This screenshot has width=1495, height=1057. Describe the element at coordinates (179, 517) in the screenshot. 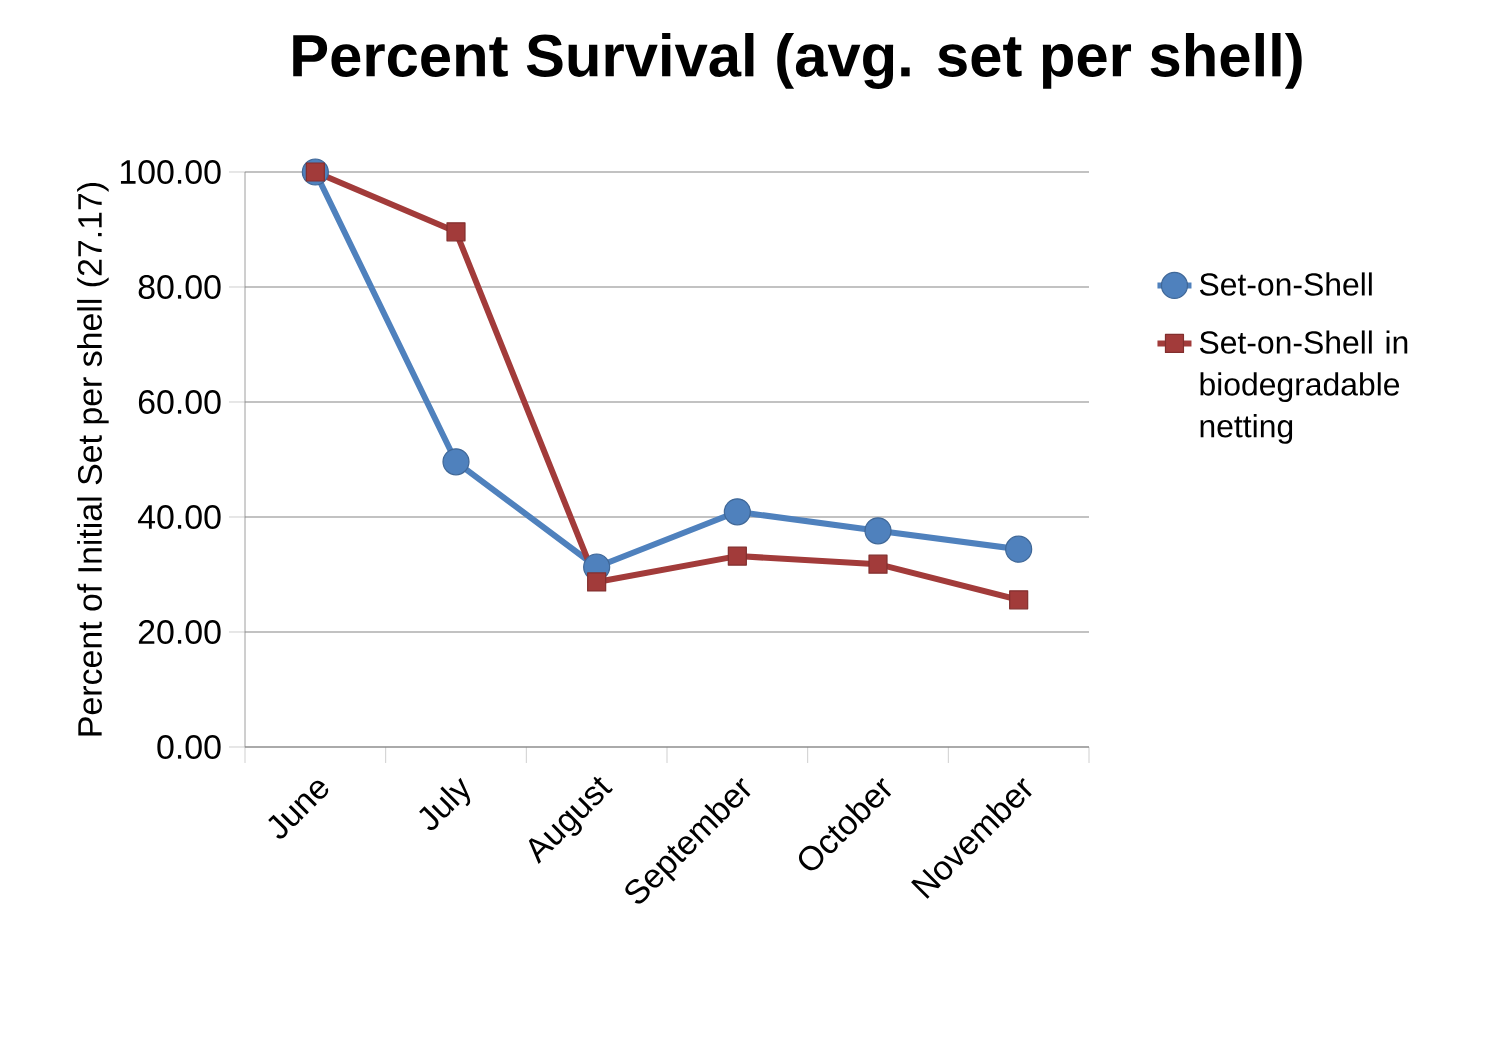

I see `y-tick-label: 40.00` at that location.